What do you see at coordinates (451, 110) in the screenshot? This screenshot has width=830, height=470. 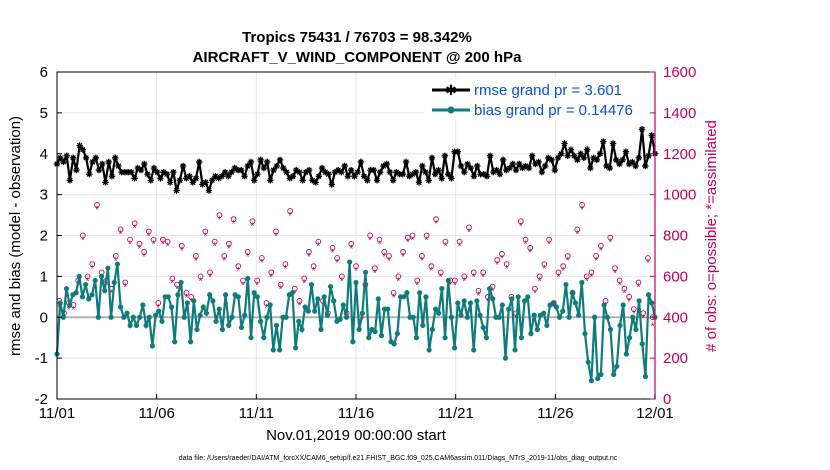 I see `legend-bias-marker` at bounding box center [451, 110].